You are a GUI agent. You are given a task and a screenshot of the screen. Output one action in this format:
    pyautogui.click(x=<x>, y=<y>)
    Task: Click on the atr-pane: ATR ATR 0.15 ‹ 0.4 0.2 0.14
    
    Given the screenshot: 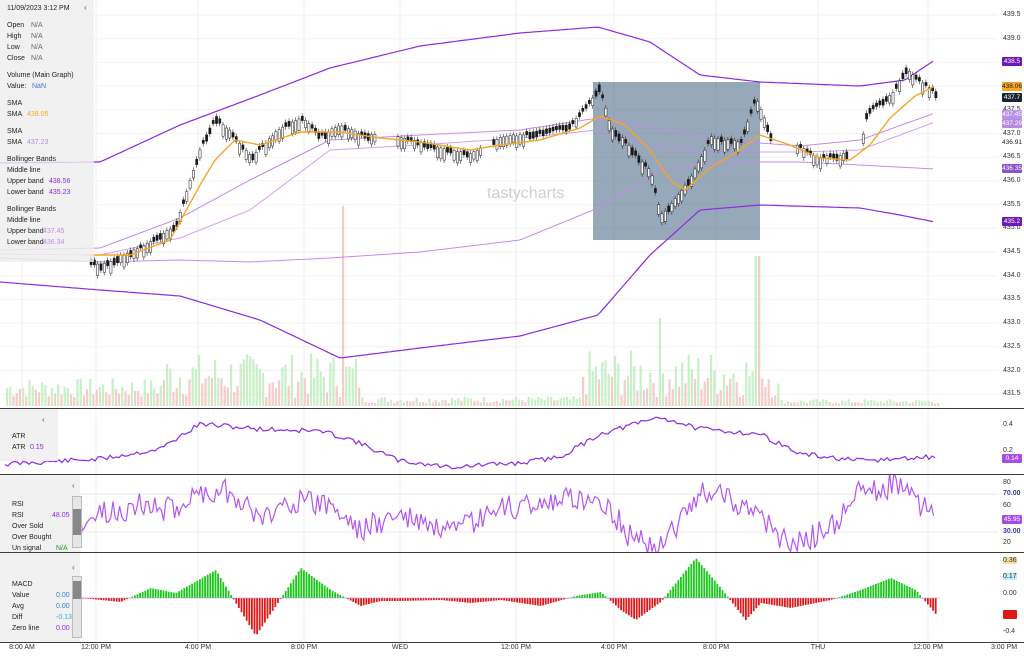 What is the action you would take?
    pyautogui.click(x=512, y=441)
    